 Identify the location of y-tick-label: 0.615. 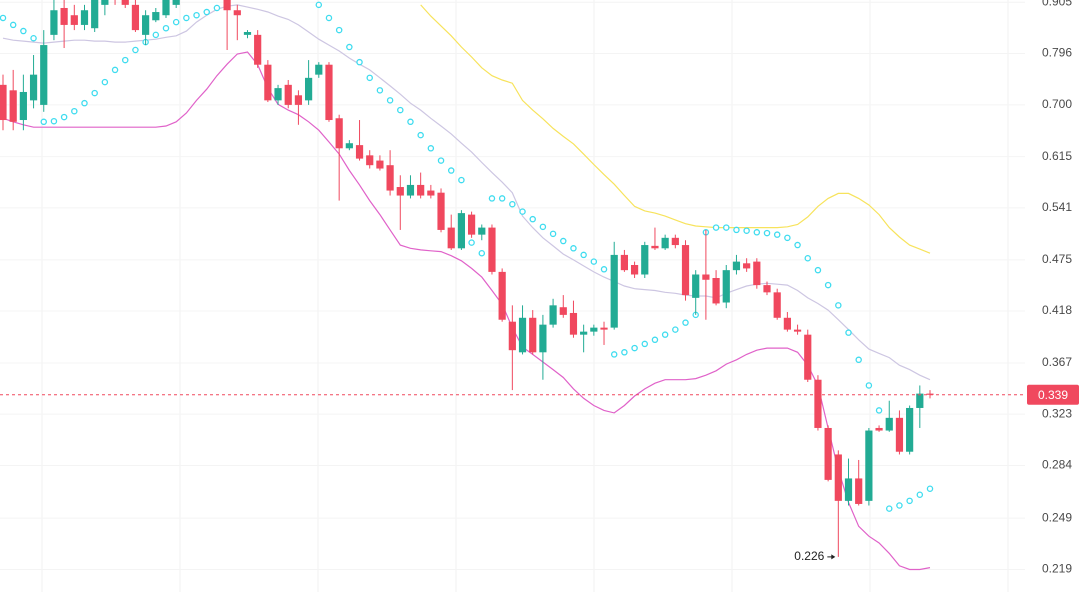
(1057, 156).